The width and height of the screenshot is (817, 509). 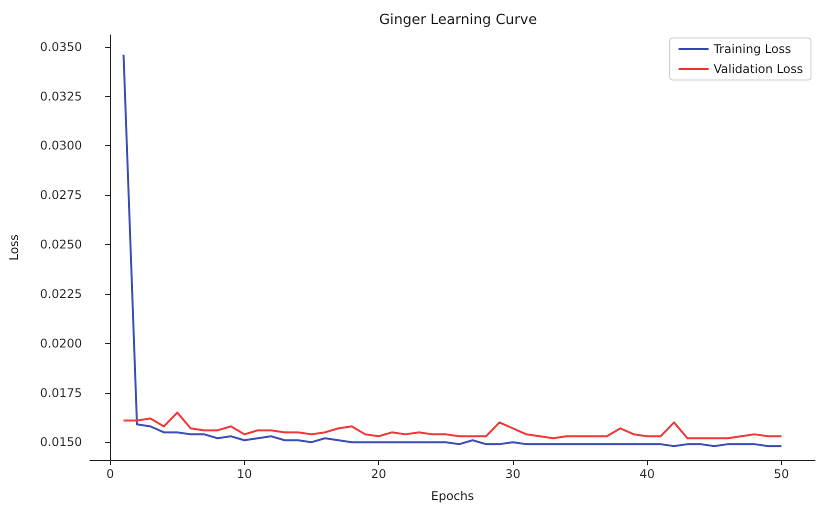 What do you see at coordinates (452, 496) in the screenshot?
I see `x-axis-title: Epochs` at bounding box center [452, 496].